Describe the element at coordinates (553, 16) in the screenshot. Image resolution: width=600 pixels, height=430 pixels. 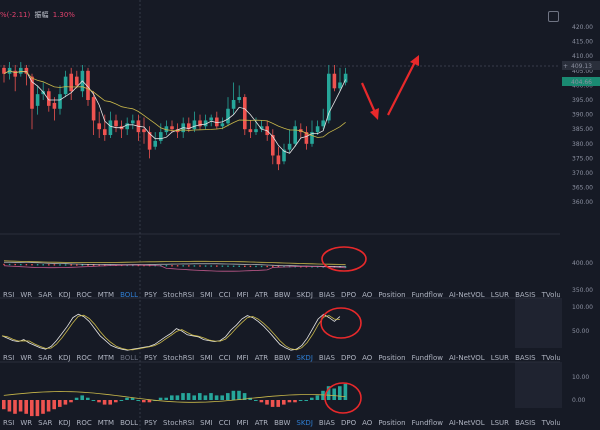
I see `fullscreen-icon` at that location.